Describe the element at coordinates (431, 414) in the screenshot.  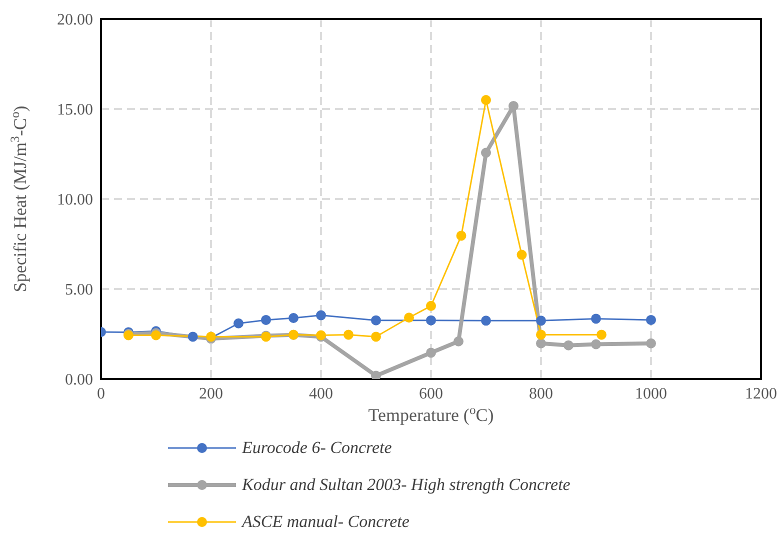
I see `x-axis-title: Temperature ($^{o}$C)` at that location.